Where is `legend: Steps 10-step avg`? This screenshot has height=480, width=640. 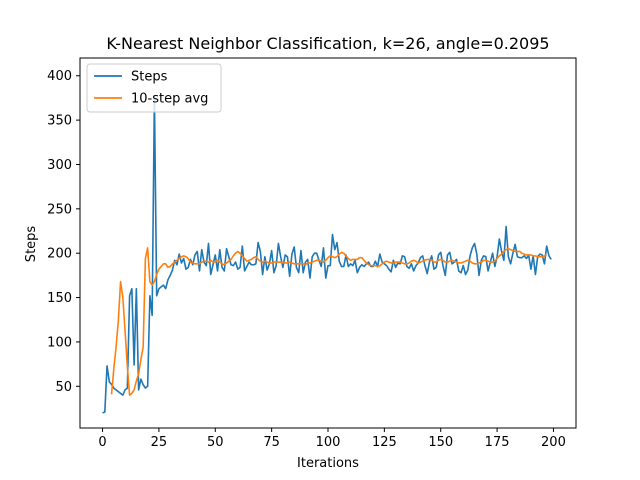 legend: Steps 10-step avg is located at coordinates (154, 88).